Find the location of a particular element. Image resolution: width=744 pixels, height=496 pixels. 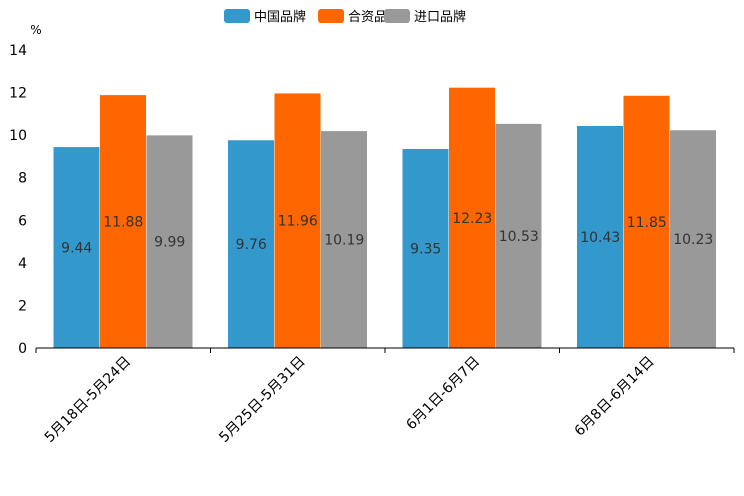

bar-value-label: 9.99 is located at coordinates (169, 243).